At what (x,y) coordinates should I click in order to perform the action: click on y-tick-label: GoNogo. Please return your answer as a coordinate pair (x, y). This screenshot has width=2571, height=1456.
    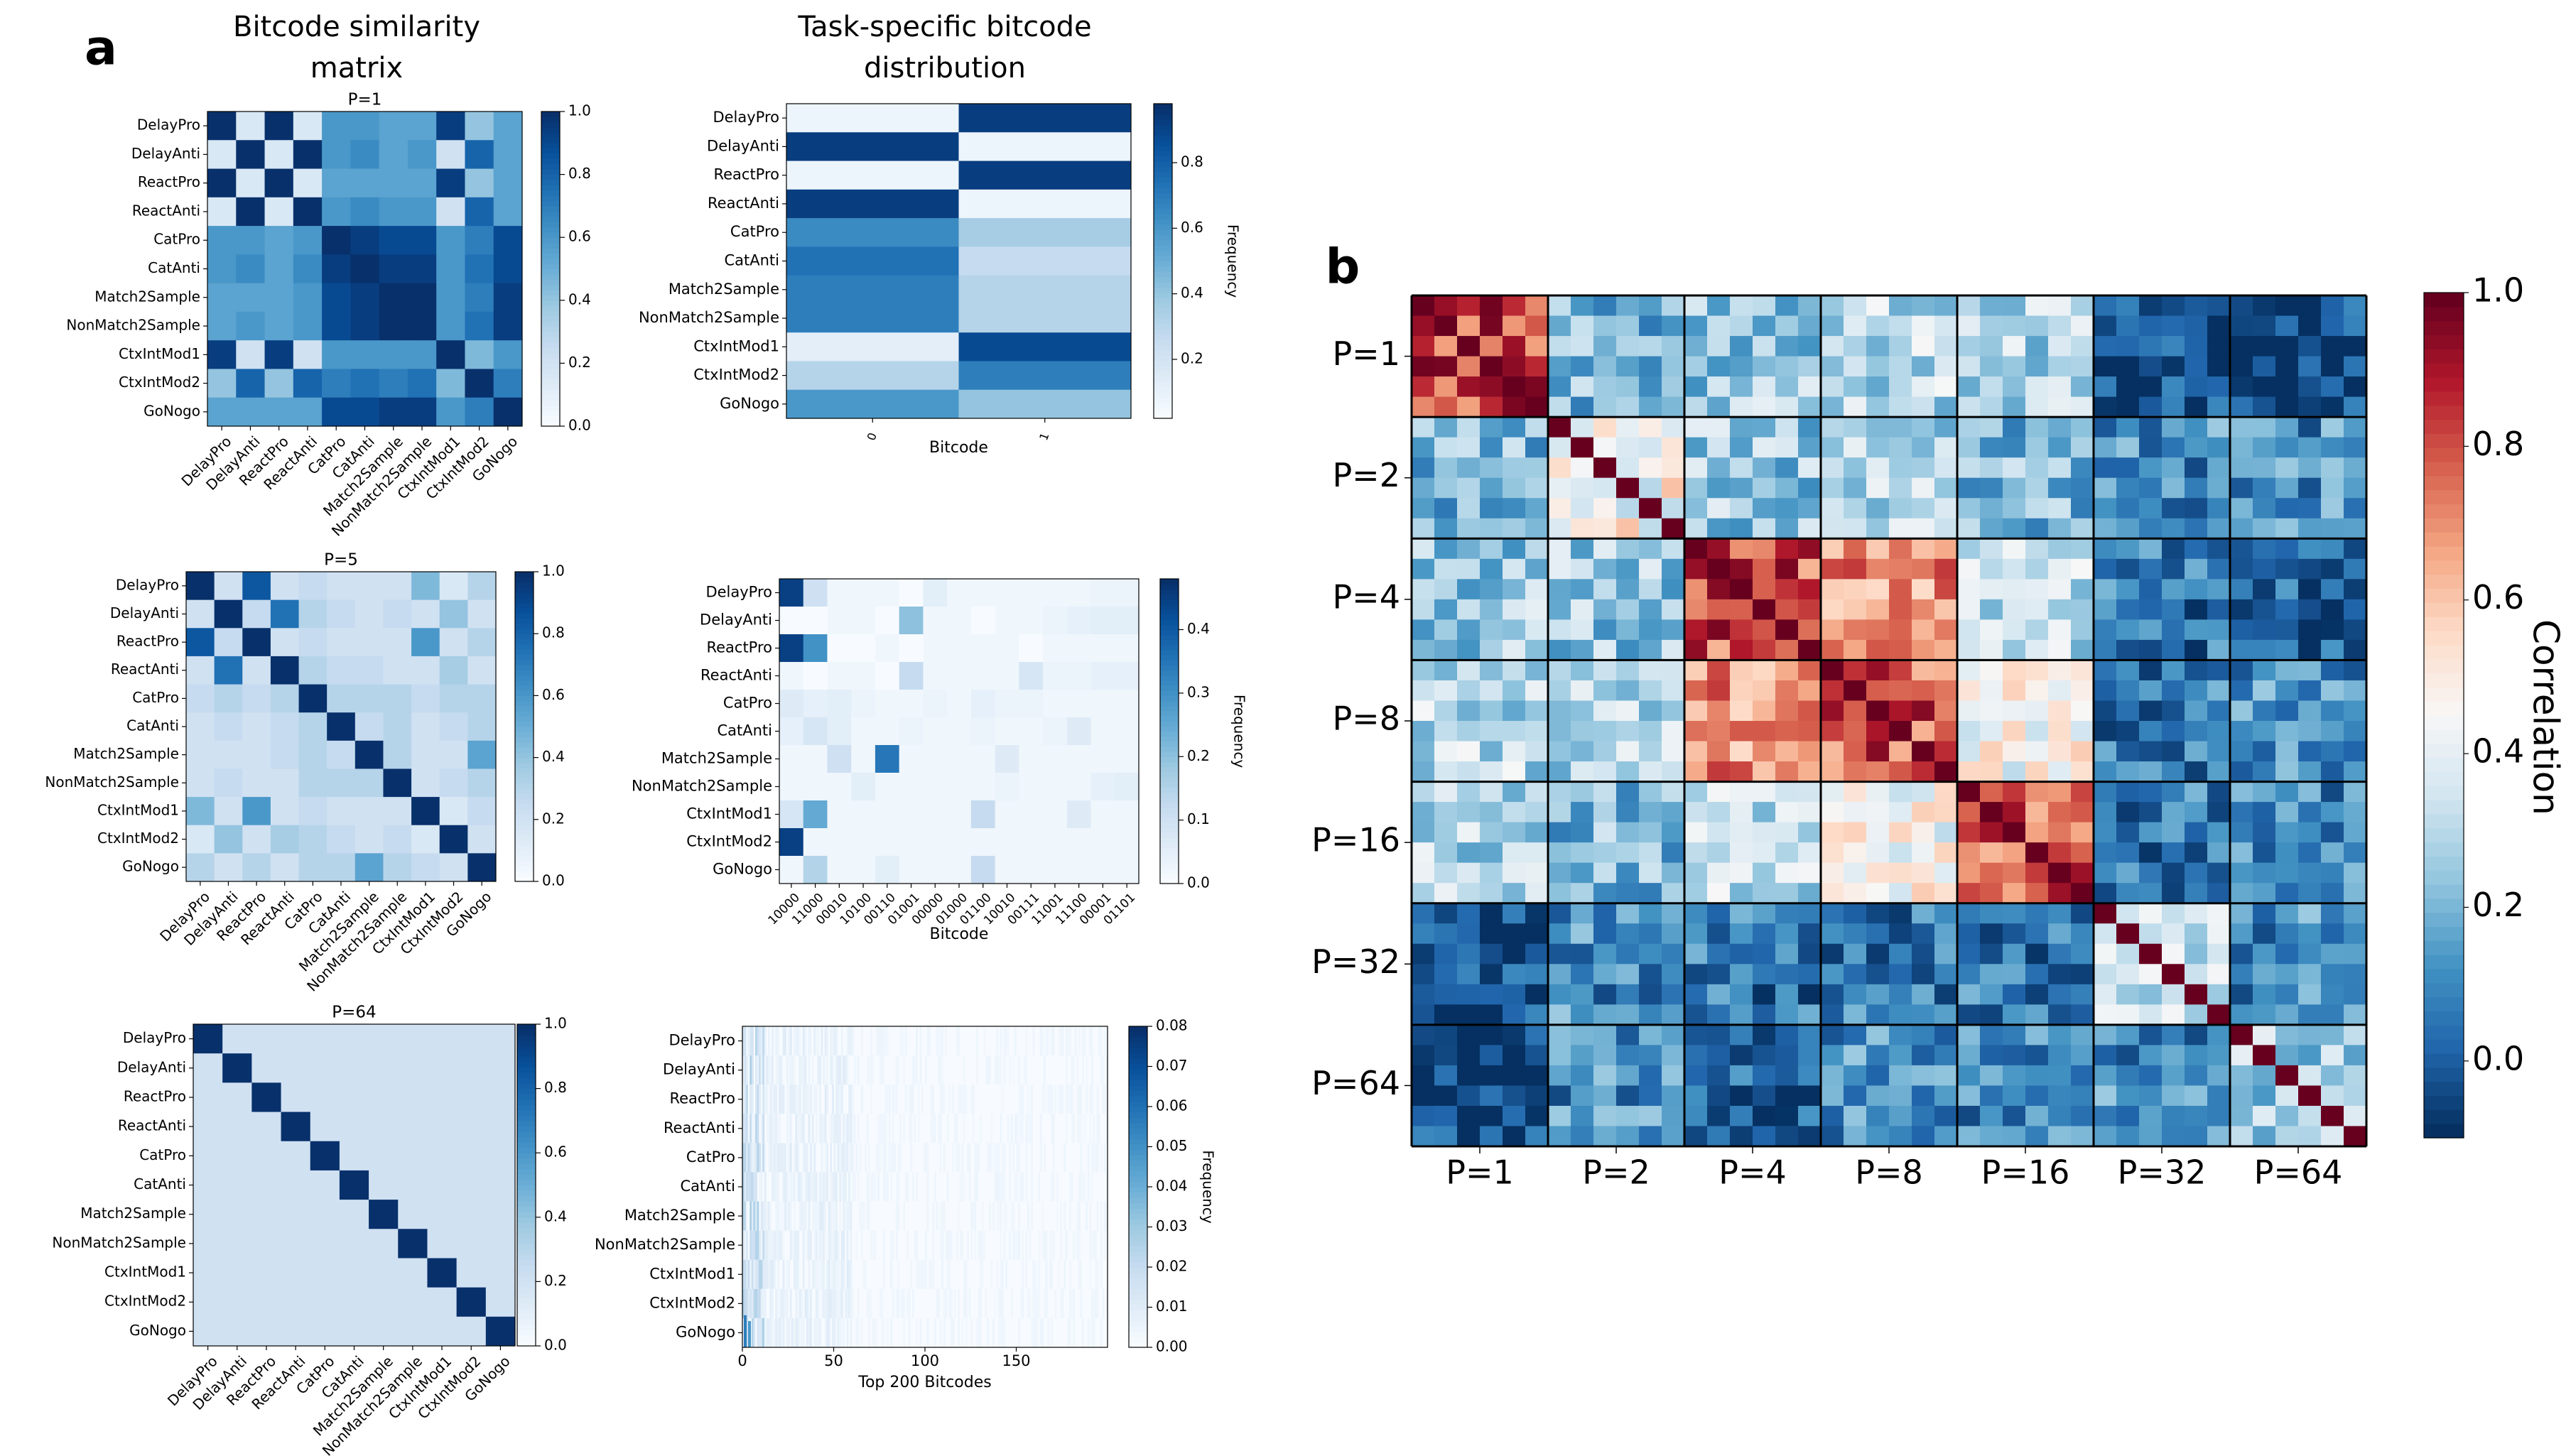
    Looking at the image, I should click on (705, 1331).